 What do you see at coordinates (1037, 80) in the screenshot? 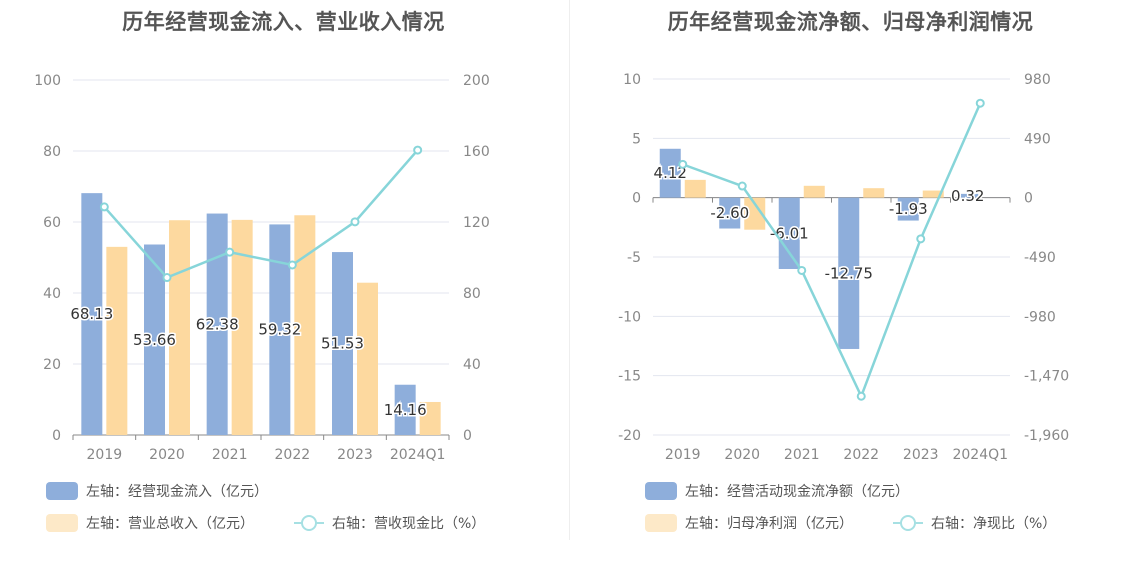
I see `y-tick-label-right: 980` at bounding box center [1037, 80].